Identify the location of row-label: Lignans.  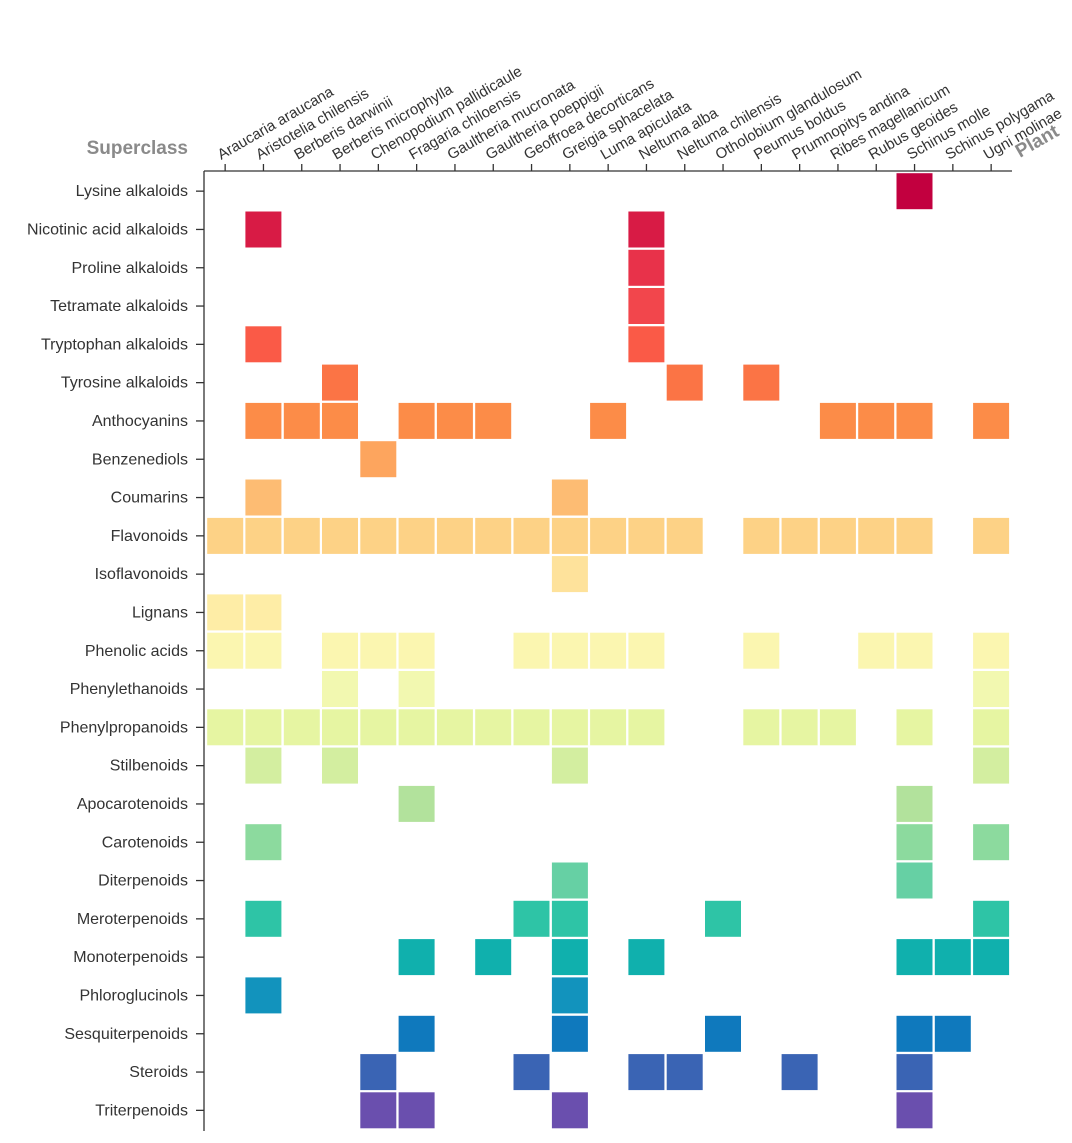
(160, 612).